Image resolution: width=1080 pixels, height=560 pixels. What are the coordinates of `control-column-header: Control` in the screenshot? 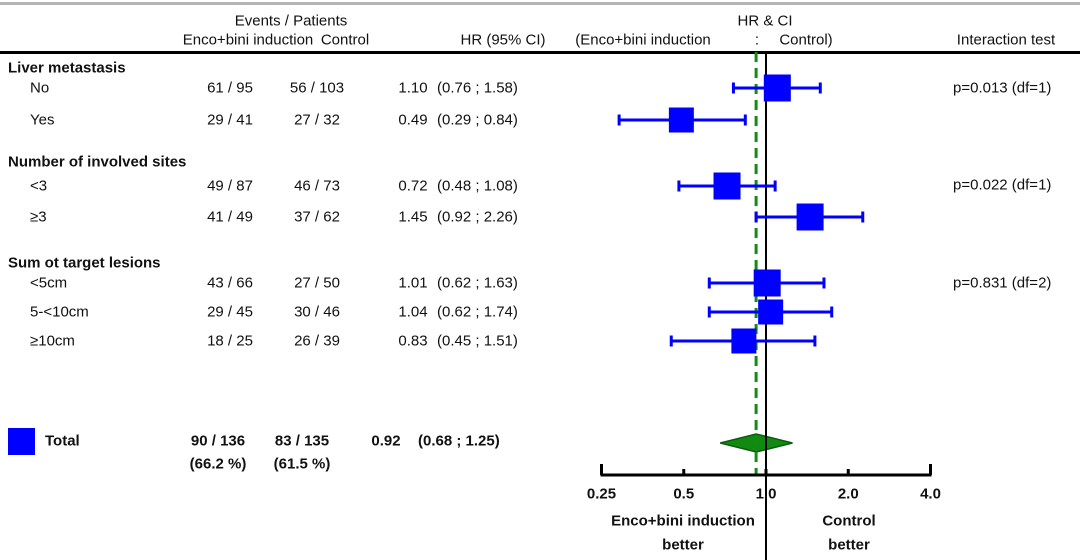 It's located at (345, 40).